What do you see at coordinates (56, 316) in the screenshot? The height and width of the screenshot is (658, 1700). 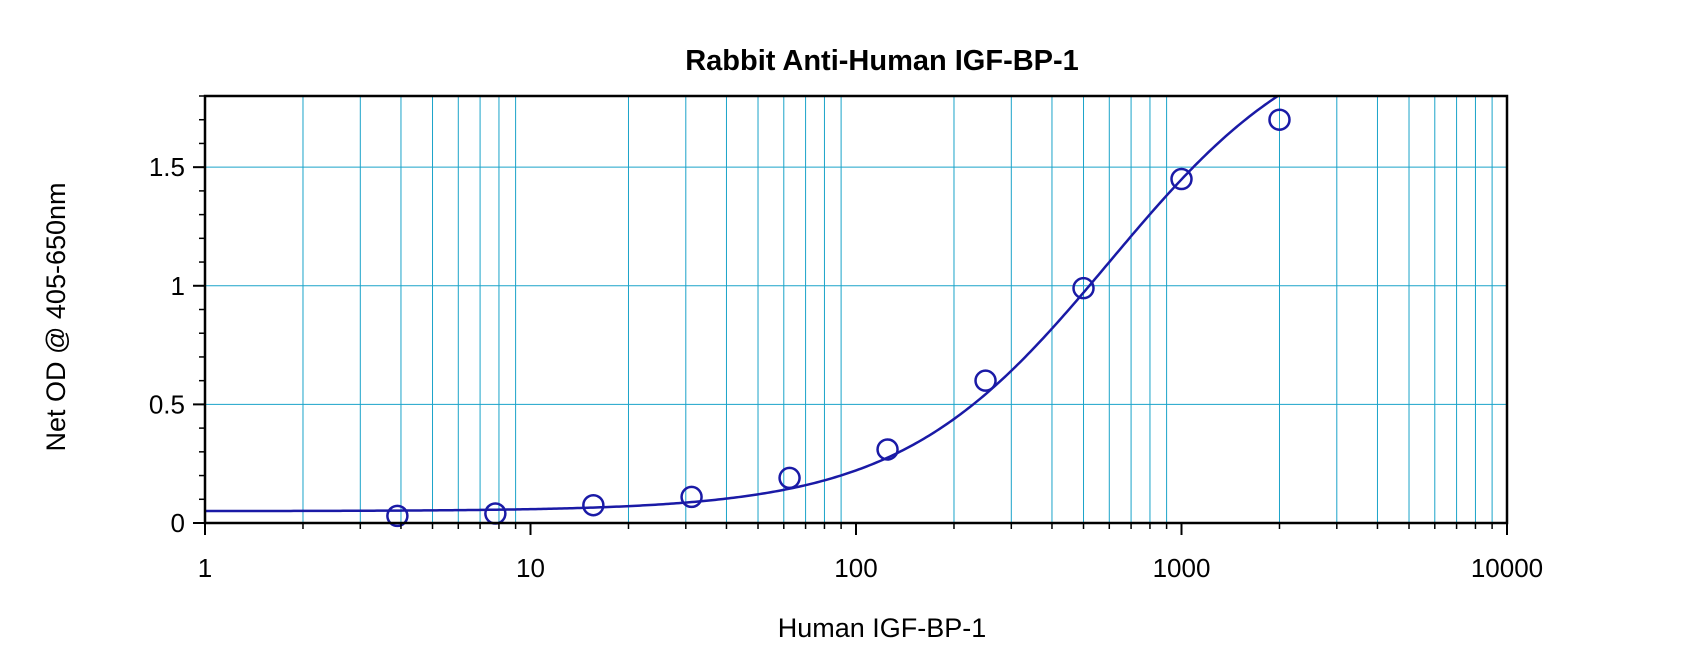 I see `y-axis-label: Net OD @ 405-650nm` at bounding box center [56, 316].